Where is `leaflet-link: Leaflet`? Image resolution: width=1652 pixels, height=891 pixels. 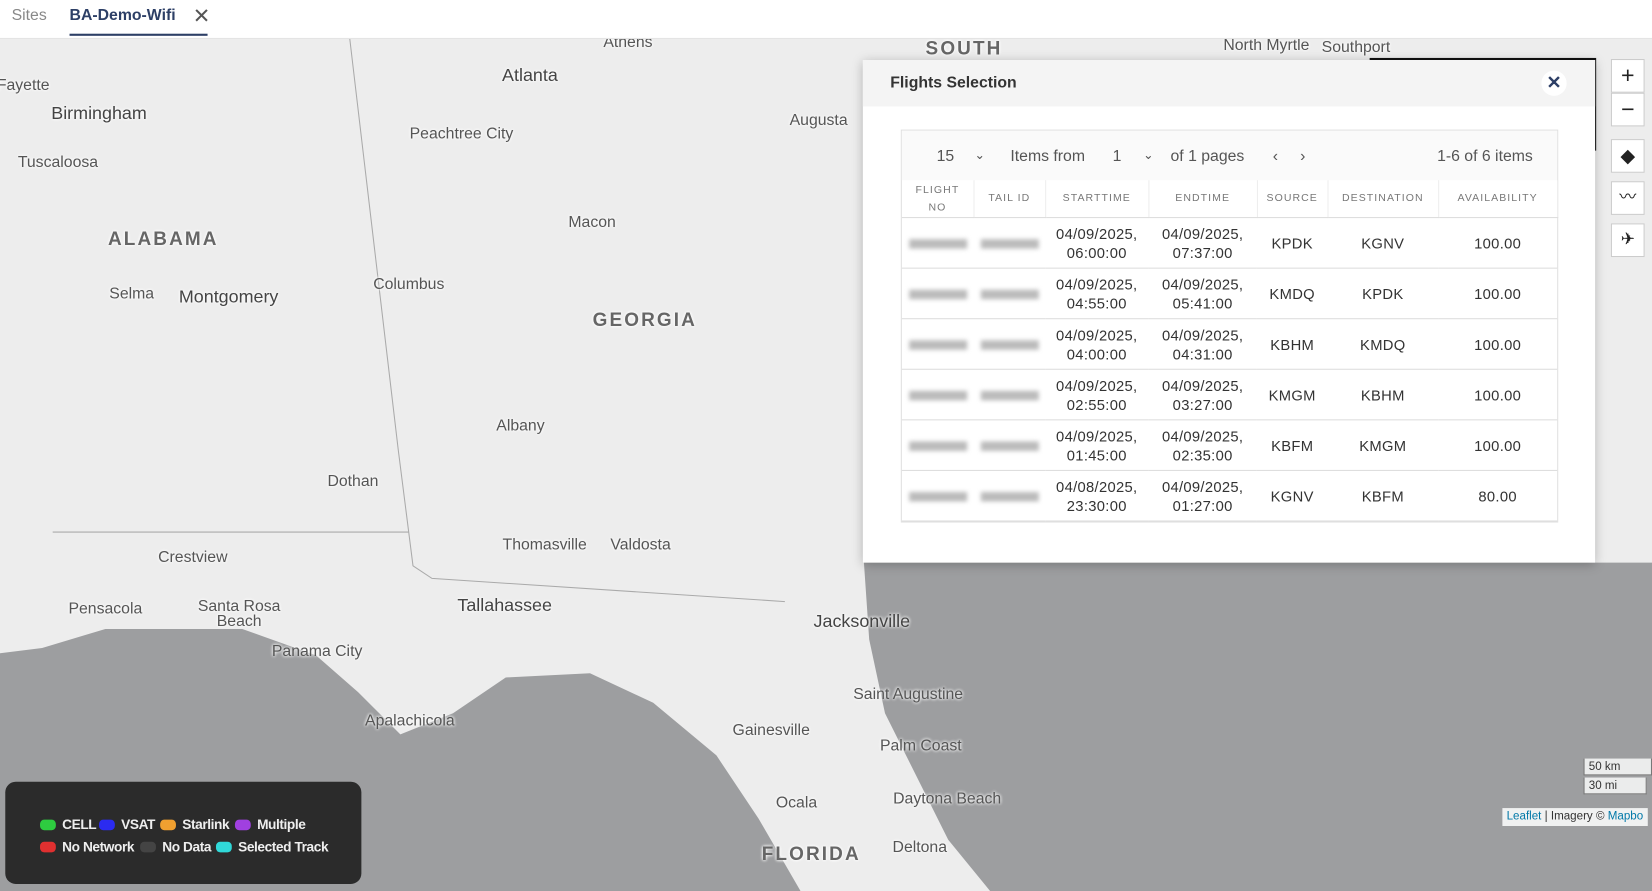 leaflet-link: Leaflet is located at coordinates (1524, 816).